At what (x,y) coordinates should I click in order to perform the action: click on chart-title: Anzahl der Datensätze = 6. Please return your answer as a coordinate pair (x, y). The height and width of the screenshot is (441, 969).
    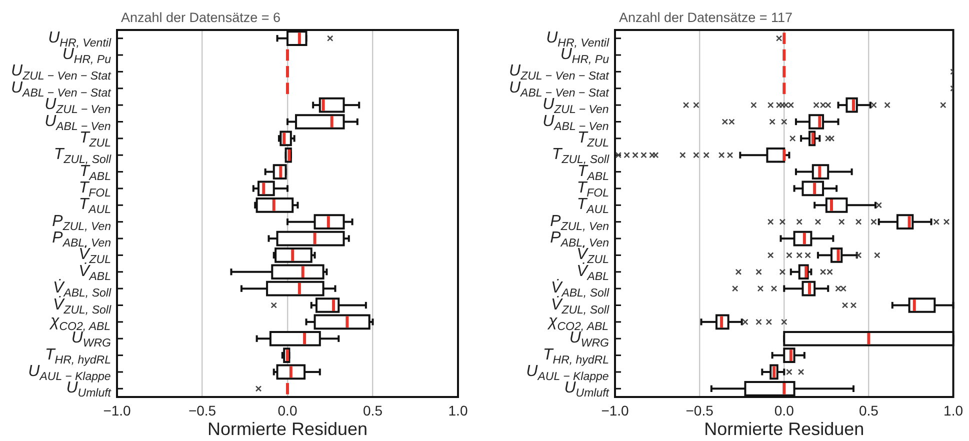
    Looking at the image, I should click on (200, 17).